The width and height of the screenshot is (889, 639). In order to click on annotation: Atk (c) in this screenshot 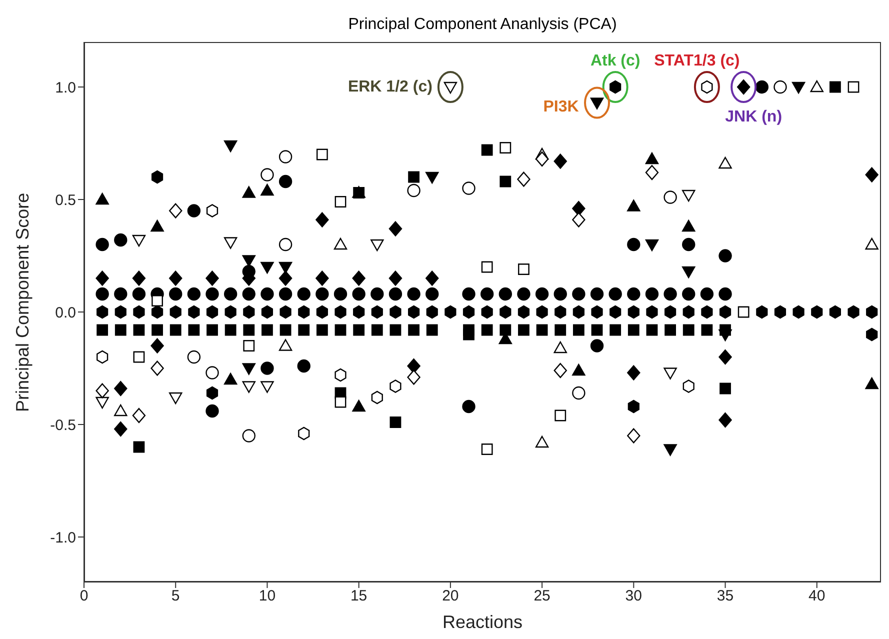, I will do `click(615, 61)`.